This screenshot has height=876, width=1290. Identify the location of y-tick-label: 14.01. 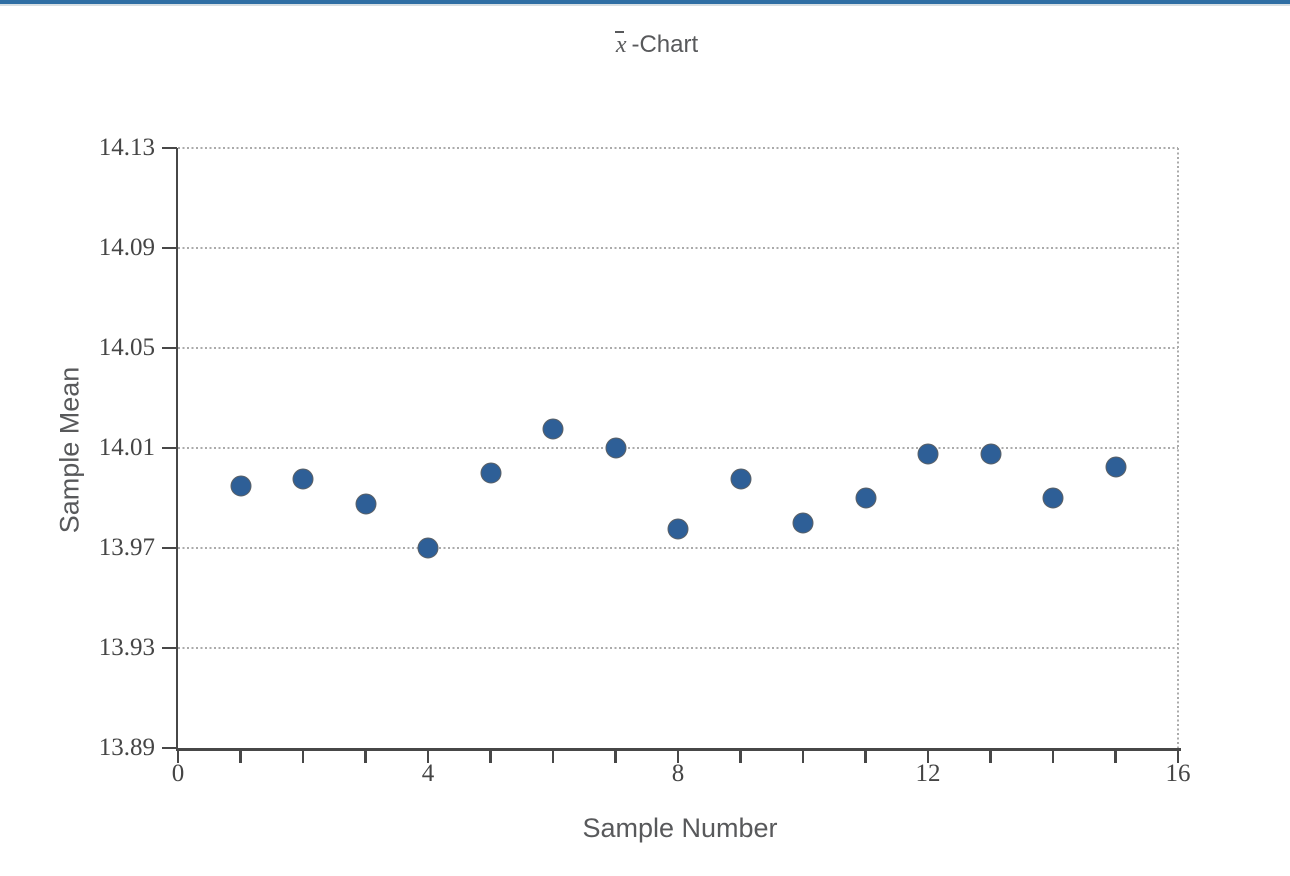
(126, 447).